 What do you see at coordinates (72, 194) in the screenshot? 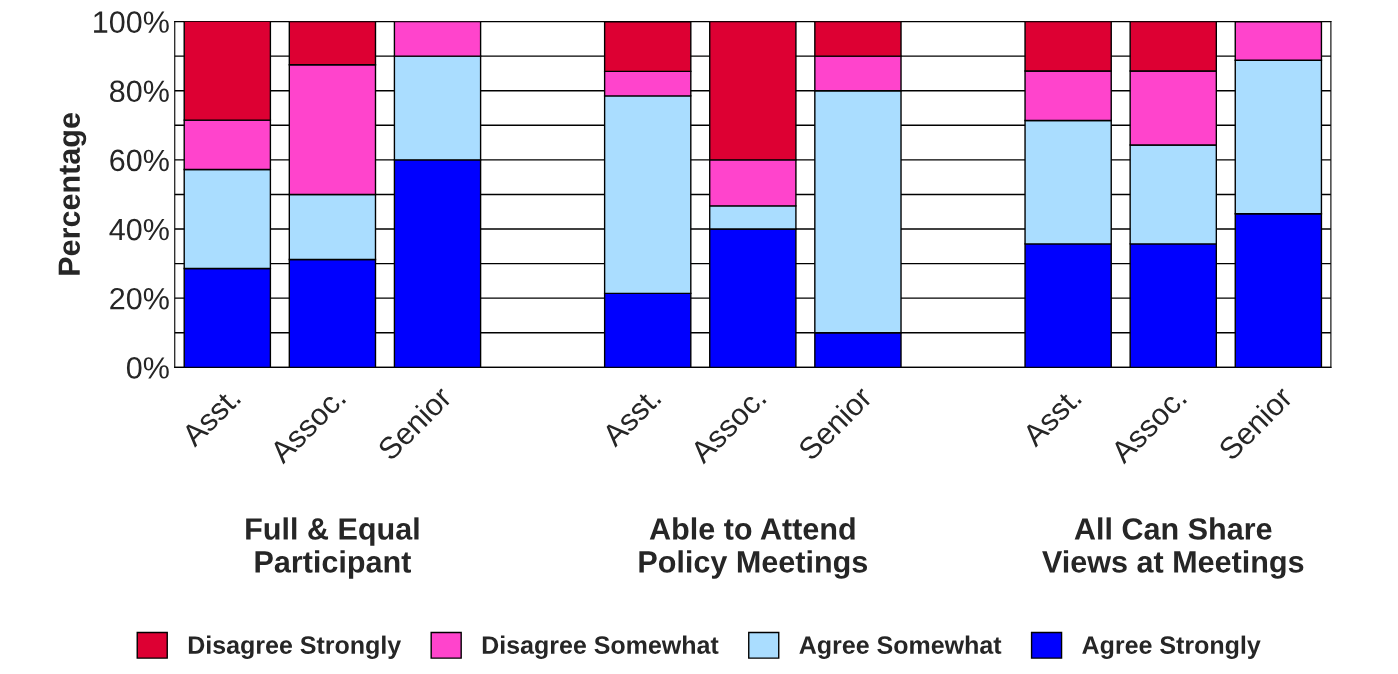
I see `y-axis-title: Percentage` at bounding box center [72, 194].